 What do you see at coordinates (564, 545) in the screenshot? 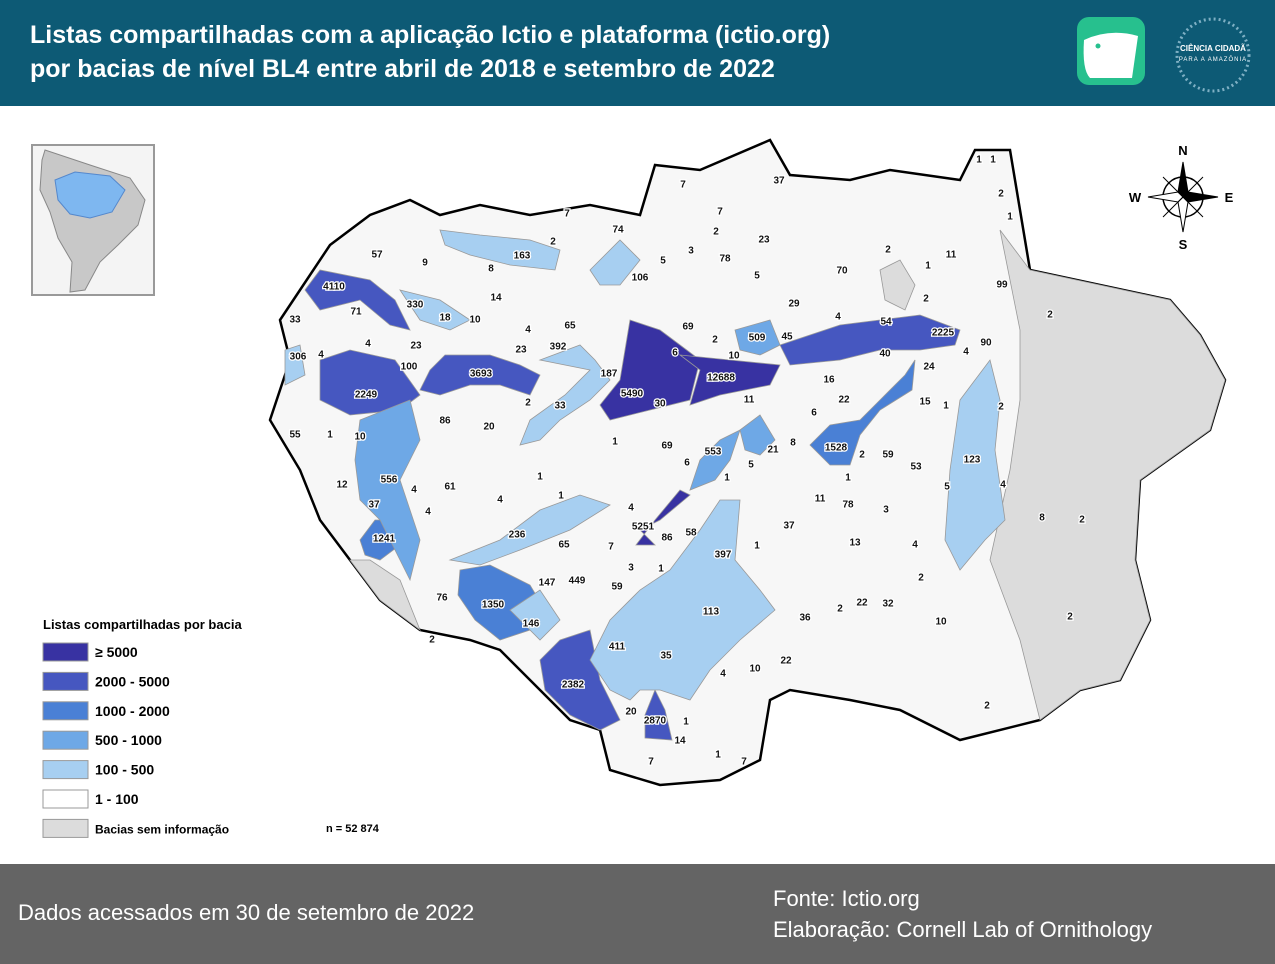
I see `basin-label: 65` at bounding box center [564, 545].